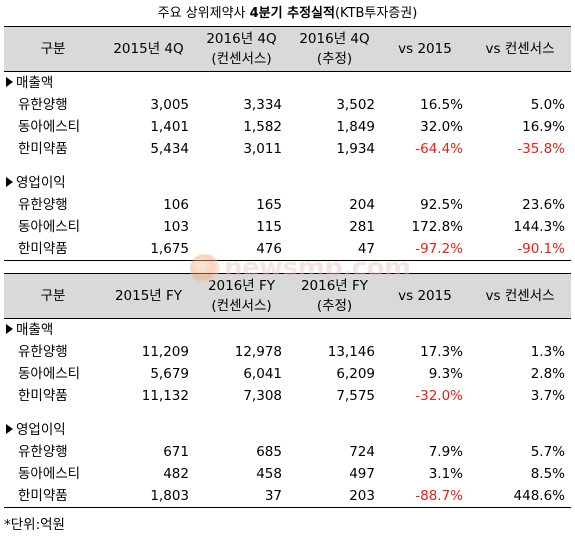  Describe the element at coordinates (334, 249) in the screenshot. I see `value-cell: 47` at that location.